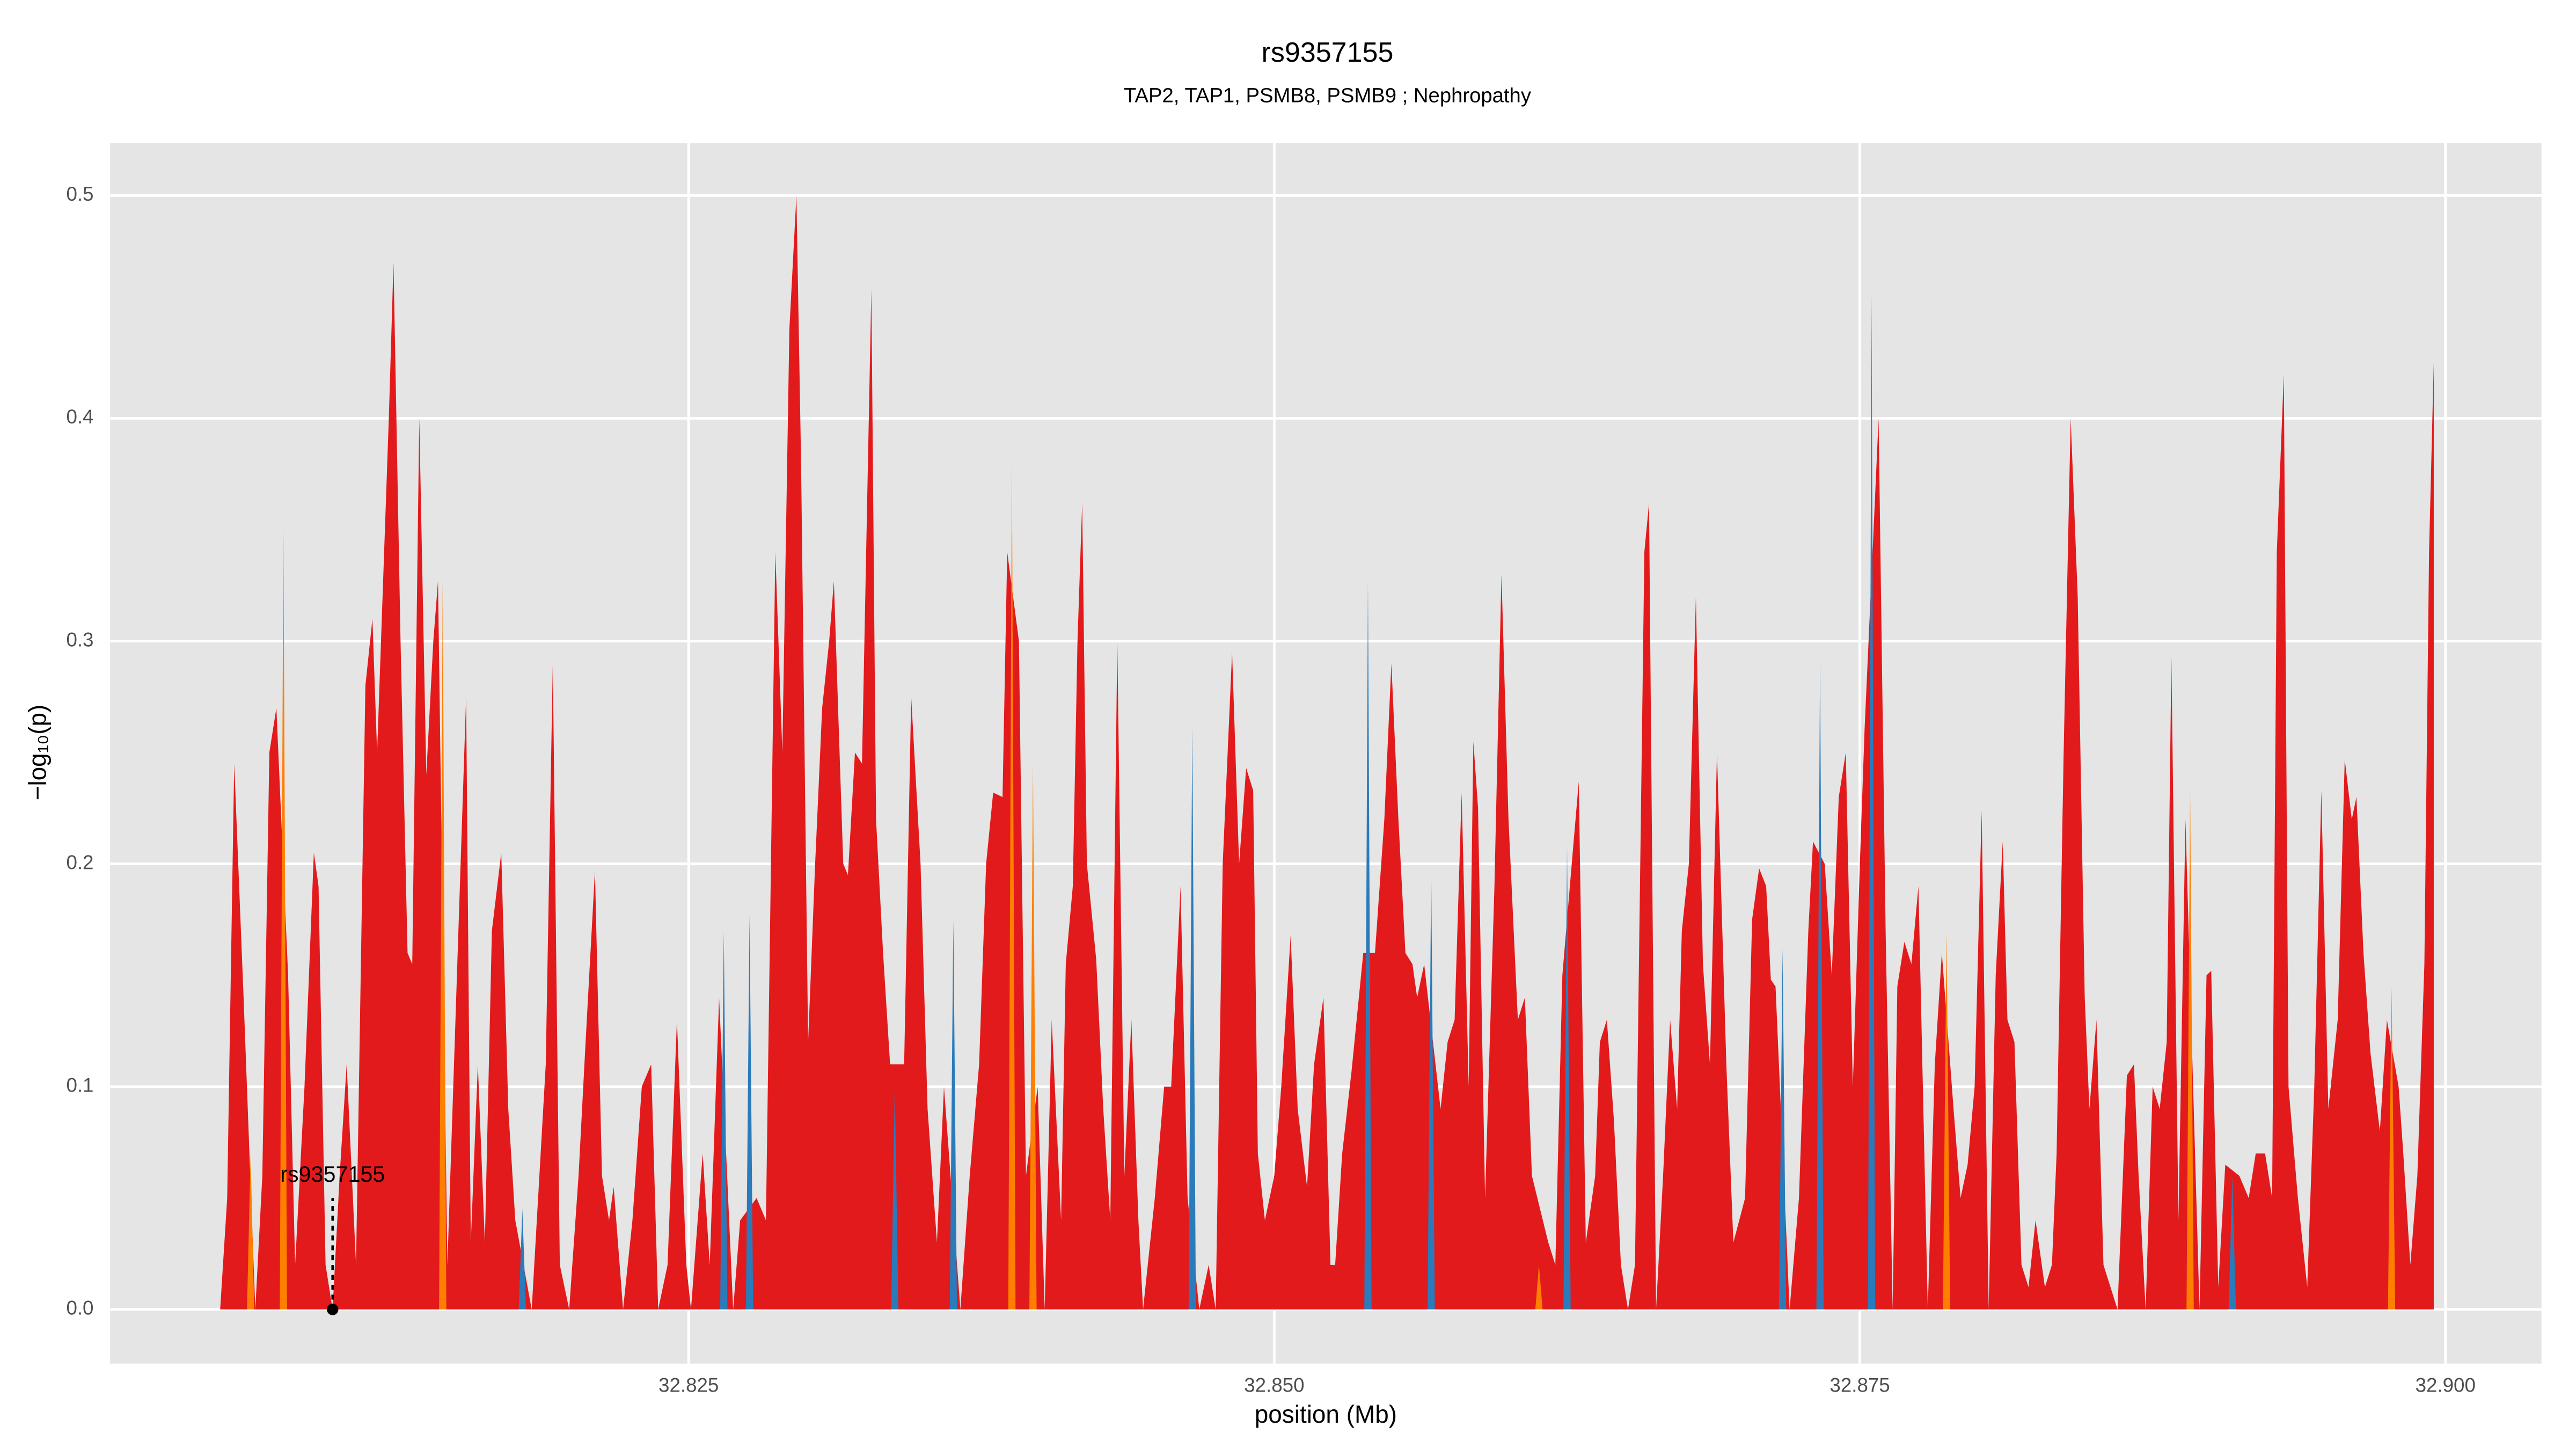 The width and height of the screenshot is (2576, 1449). Describe the element at coordinates (79, 417) in the screenshot. I see `y-tick-label: 0.4` at that location.